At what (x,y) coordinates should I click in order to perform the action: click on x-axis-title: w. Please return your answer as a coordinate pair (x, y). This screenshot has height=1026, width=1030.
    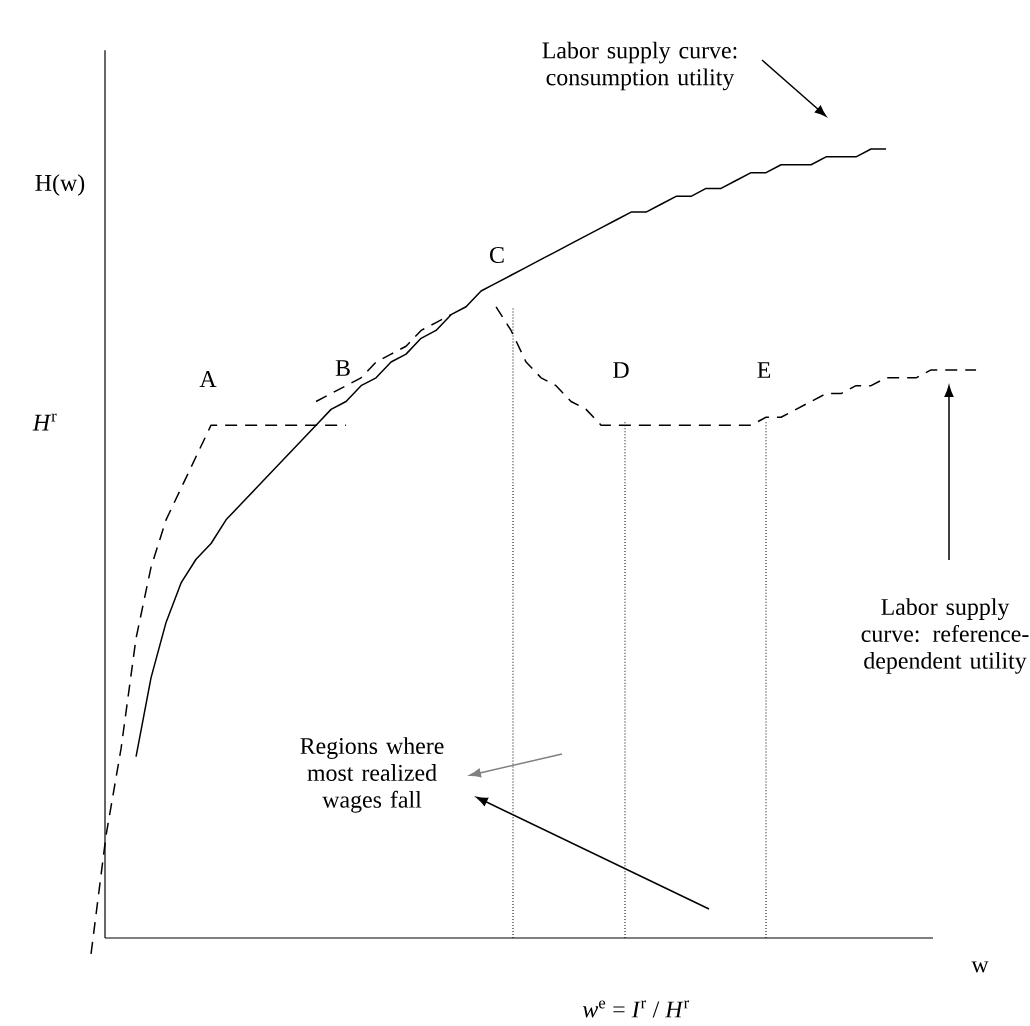
    Looking at the image, I should click on (980, 967).